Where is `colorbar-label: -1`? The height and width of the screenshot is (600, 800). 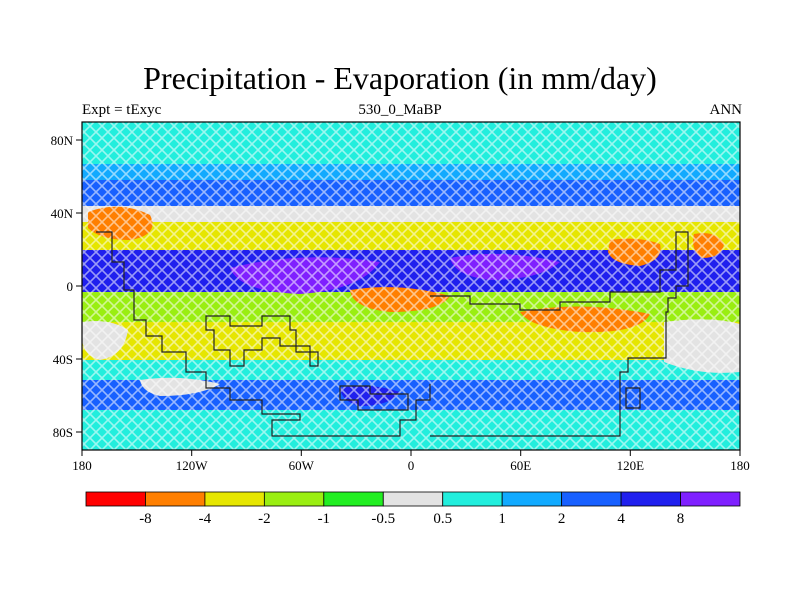 colorbar-label: -1 is located at coordinates (324, 519).